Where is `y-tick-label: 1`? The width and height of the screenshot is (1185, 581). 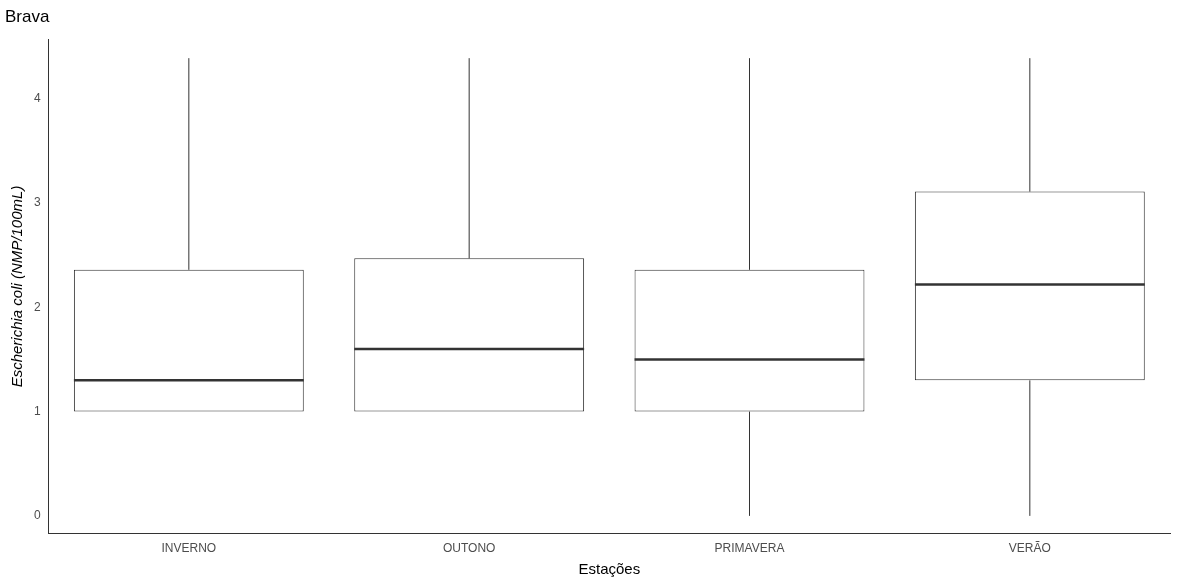 y-tick-label: 1 is located at coordinates (37, 410).